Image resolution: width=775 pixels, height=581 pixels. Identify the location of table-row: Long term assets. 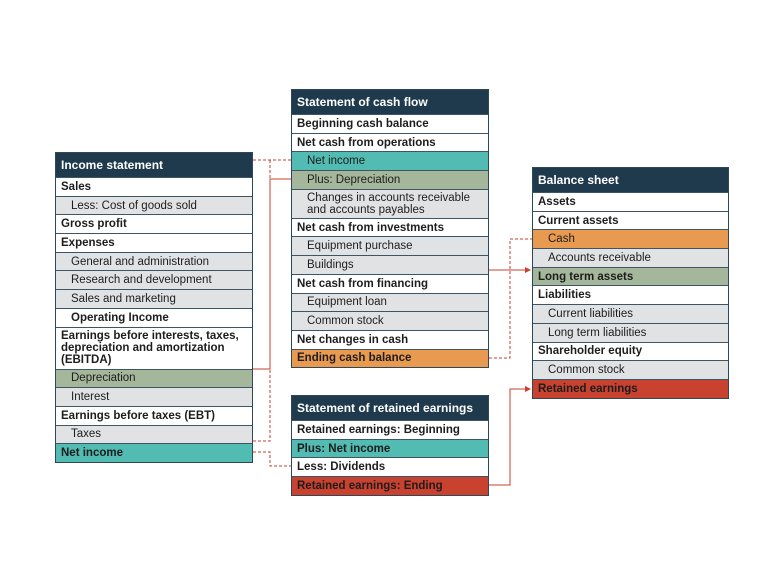
(630, 276).